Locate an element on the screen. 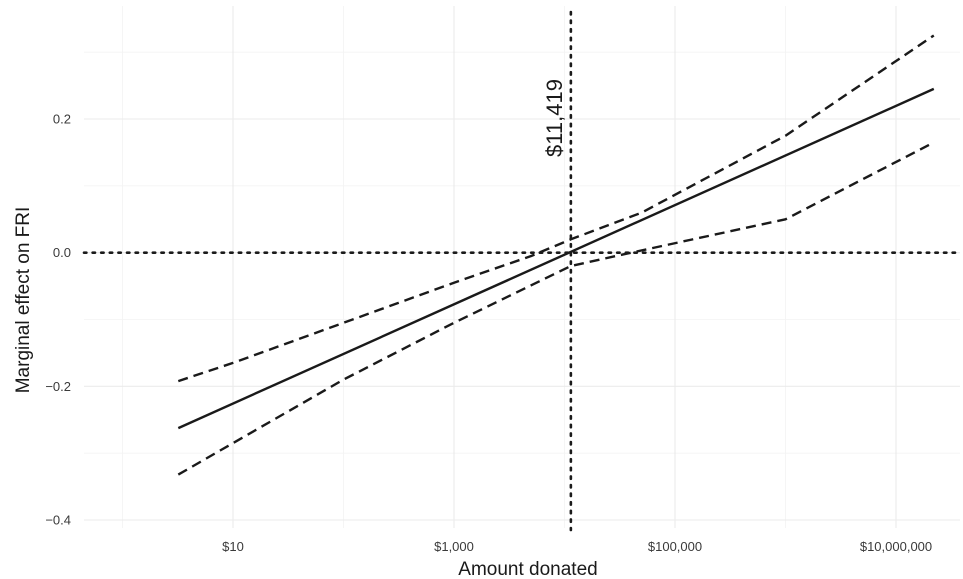 The height and width of the screenshot is (579, 963). y-axis-title: Marginal effect on FRI is located at coordinates (23, 300).